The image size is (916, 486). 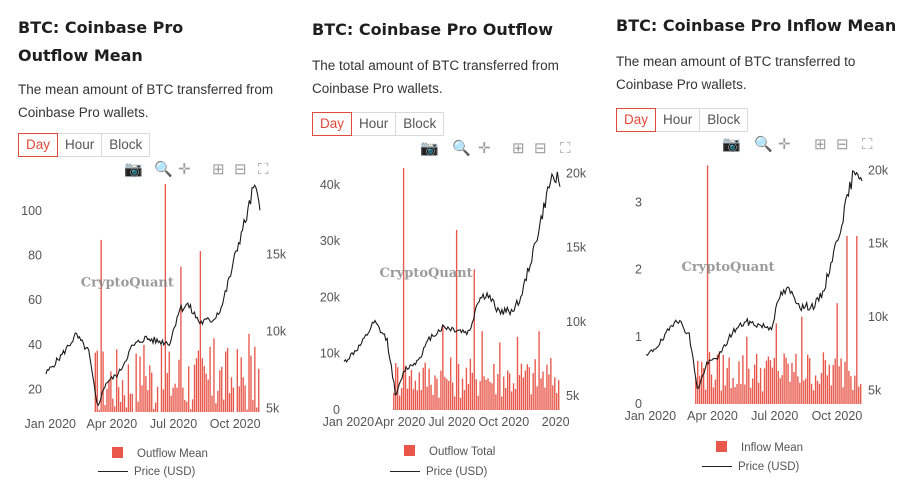 I want to click on tab-day: Day, so click(x=38, y=145).